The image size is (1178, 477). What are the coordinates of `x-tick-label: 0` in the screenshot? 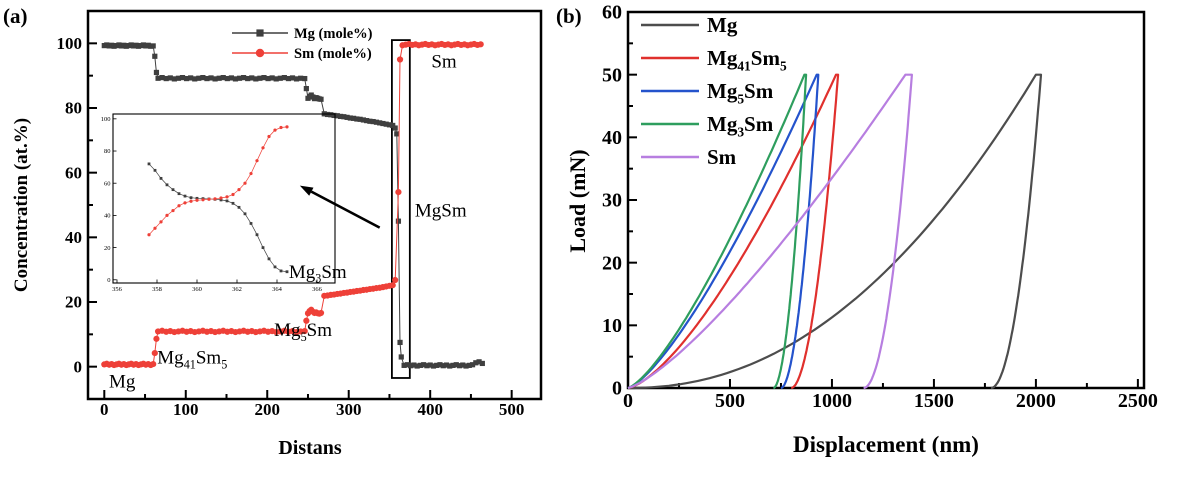 It's located at (628, 401).